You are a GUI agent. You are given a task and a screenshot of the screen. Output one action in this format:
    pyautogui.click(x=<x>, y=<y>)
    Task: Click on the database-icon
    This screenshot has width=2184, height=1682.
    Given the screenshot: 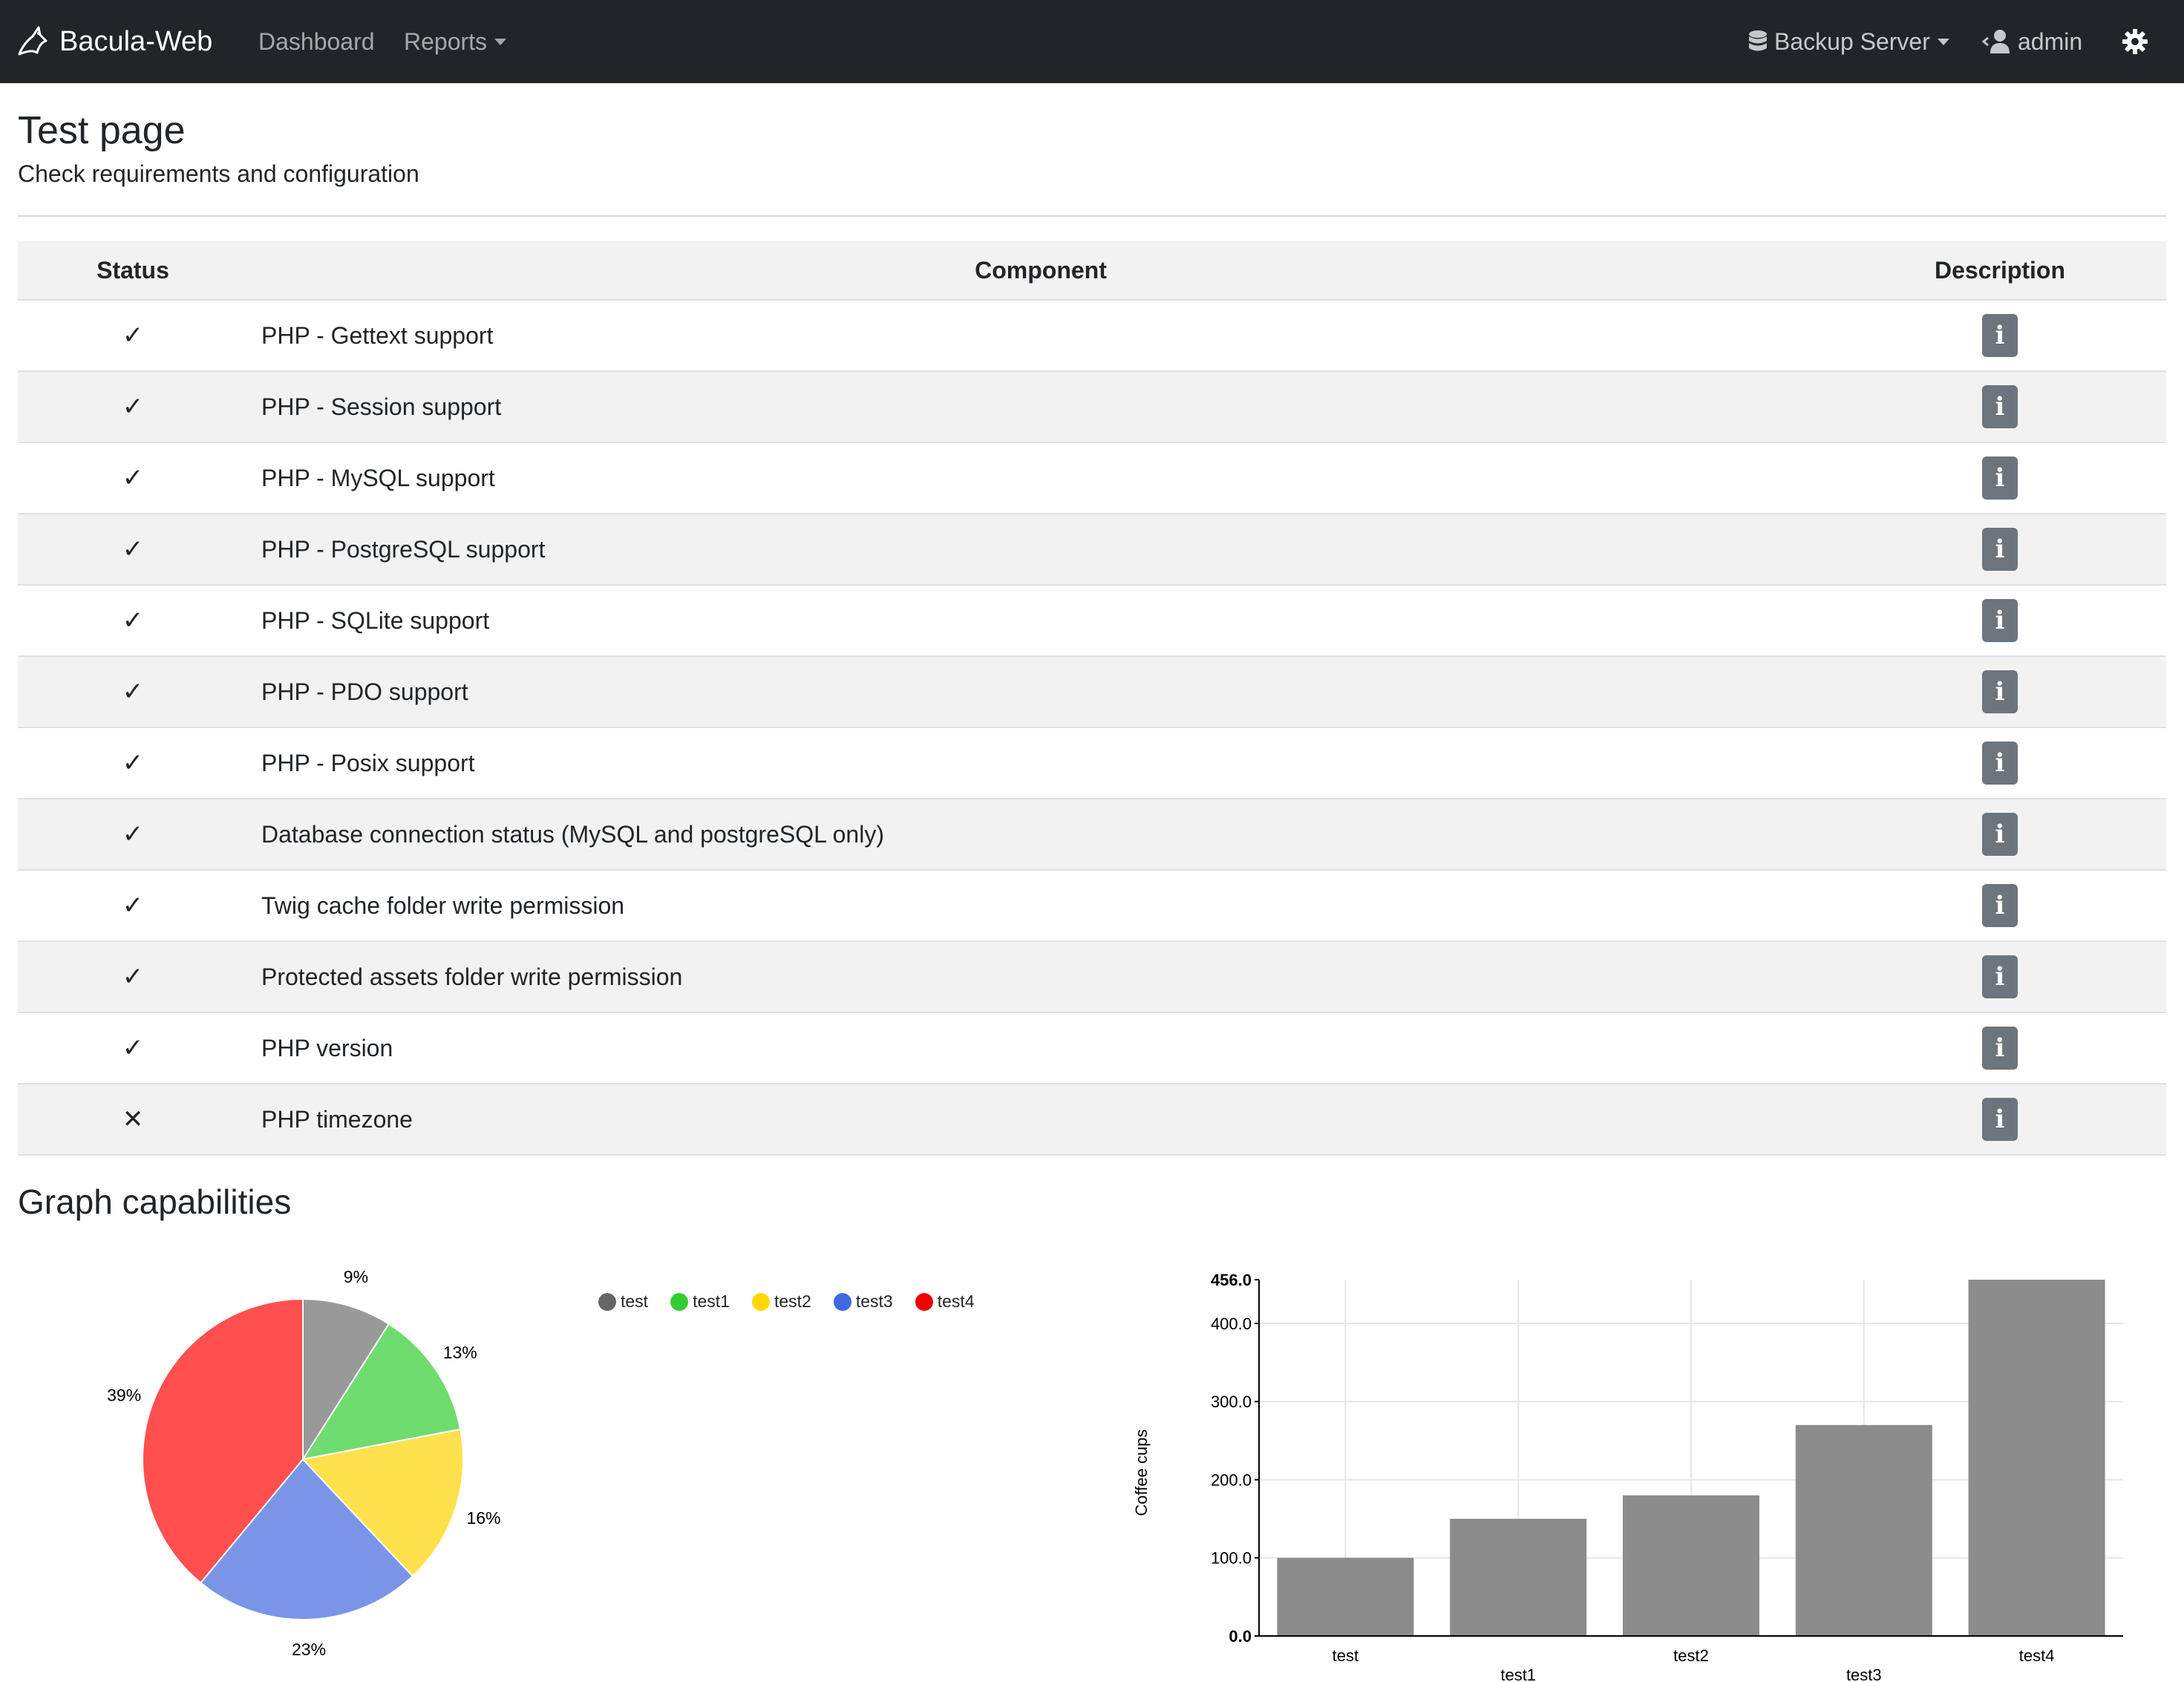 What is the action you would take?
    pyautogui.click(x=1758, y=41)
    